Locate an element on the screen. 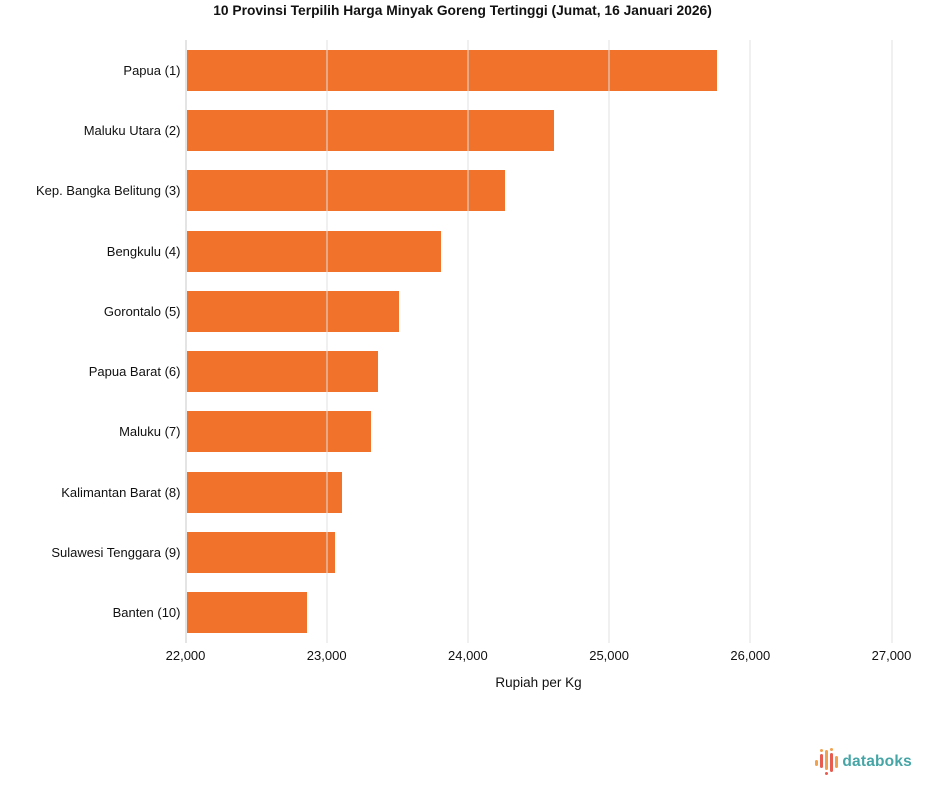 The width and height of the screenshot is (925, 792). bar-row: Papua Barat (6) is located at coordinates (446, 371).